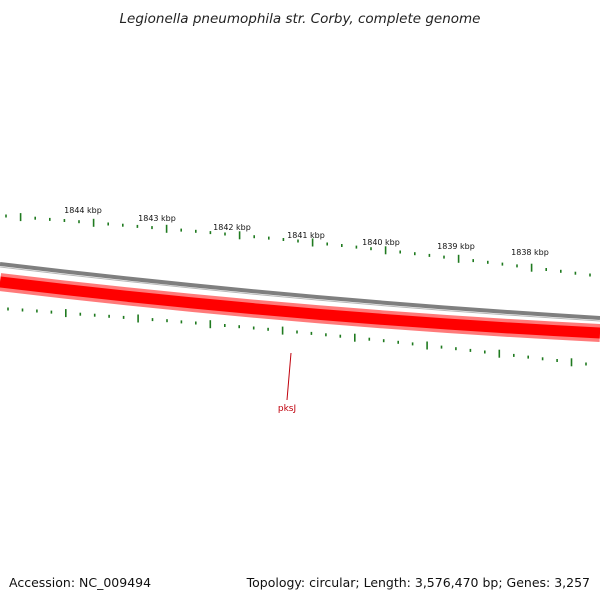 The image size is (600, 600). Describe the element at coordinates (300, 294) in the screenshot. I see `genome-backbone-highlight` at that location.